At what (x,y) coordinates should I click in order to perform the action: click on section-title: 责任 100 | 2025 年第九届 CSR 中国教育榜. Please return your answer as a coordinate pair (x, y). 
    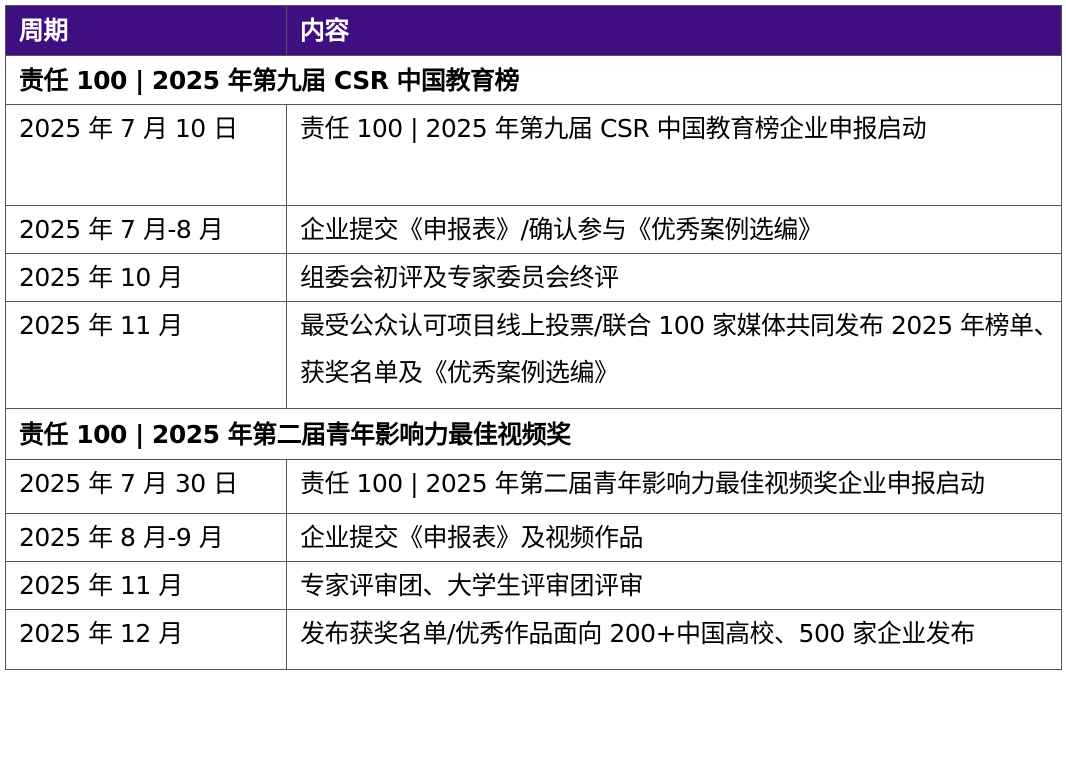
    Looking at the image, I should click on (533, 80).